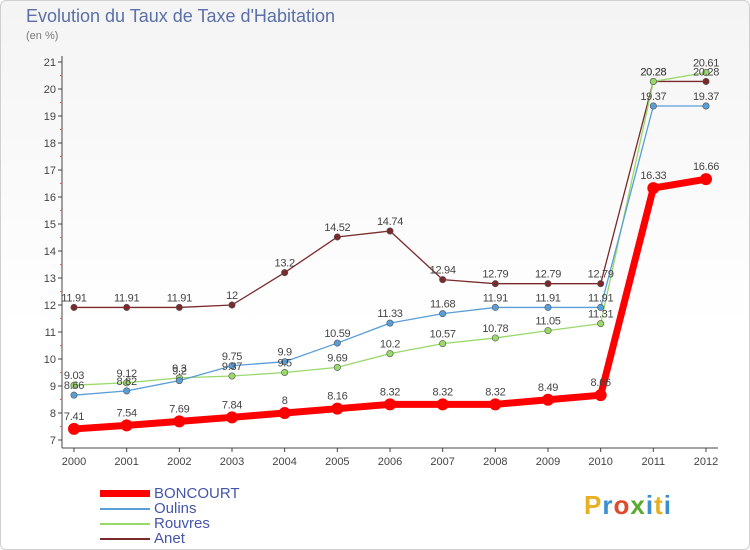  Describe the element at coordinates (50, 117) in the screenshot. I see `y-tick-label: 19` at that location.